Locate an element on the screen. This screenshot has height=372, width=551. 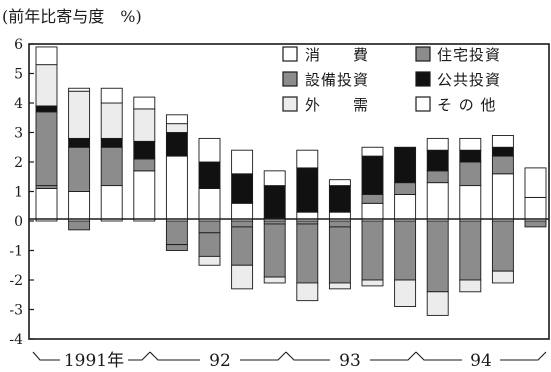
legend-swatch-public is located at coordinates (423, 79).